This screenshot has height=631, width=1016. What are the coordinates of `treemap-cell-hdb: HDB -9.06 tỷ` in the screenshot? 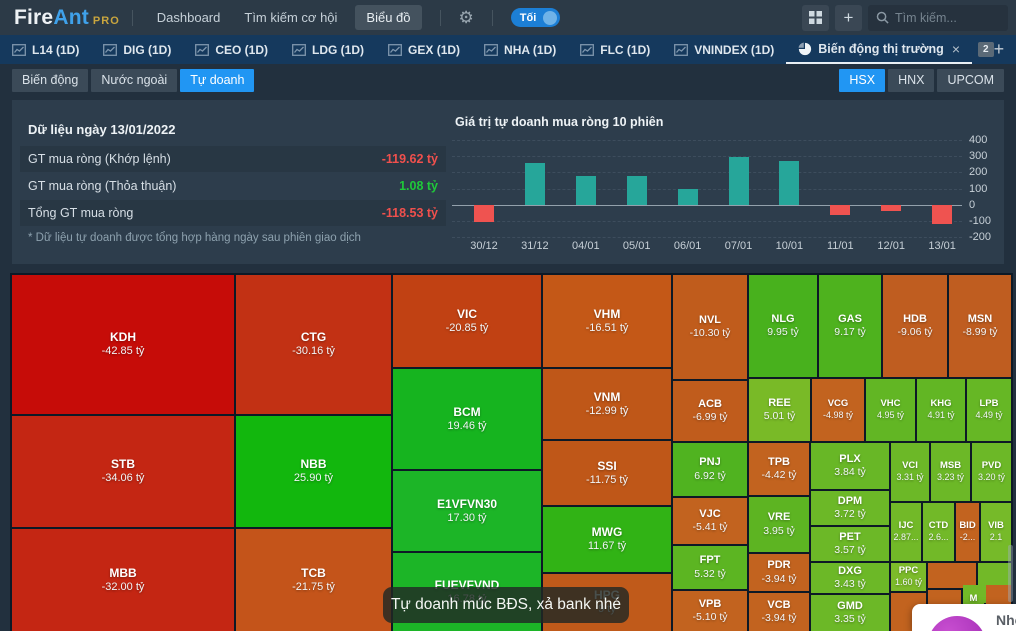 It's located at (915, 326).